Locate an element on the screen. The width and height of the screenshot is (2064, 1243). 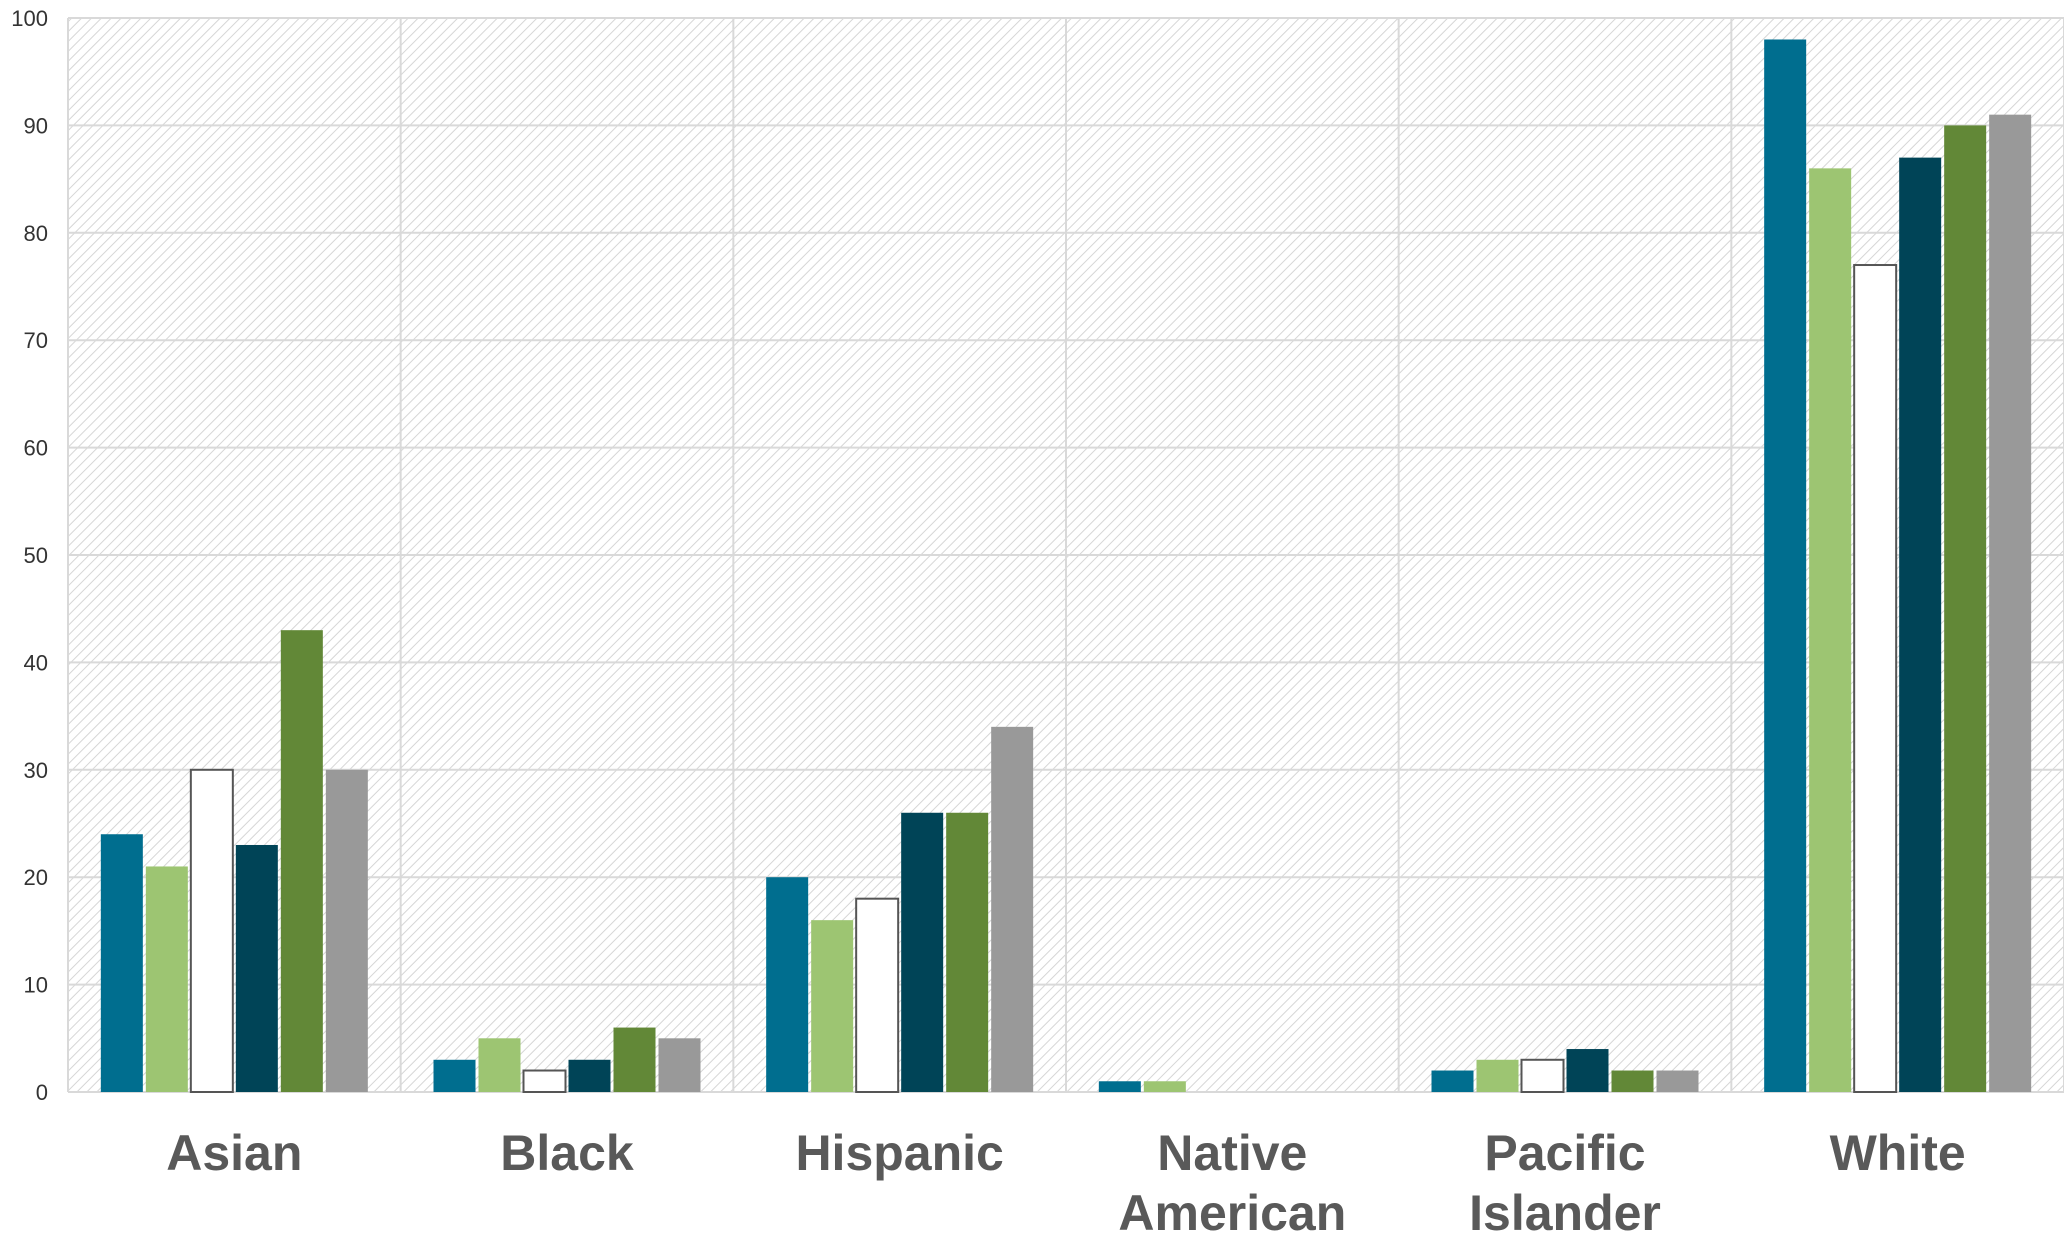
bar-hispanic-s1 is located at coordinates (787, 984).